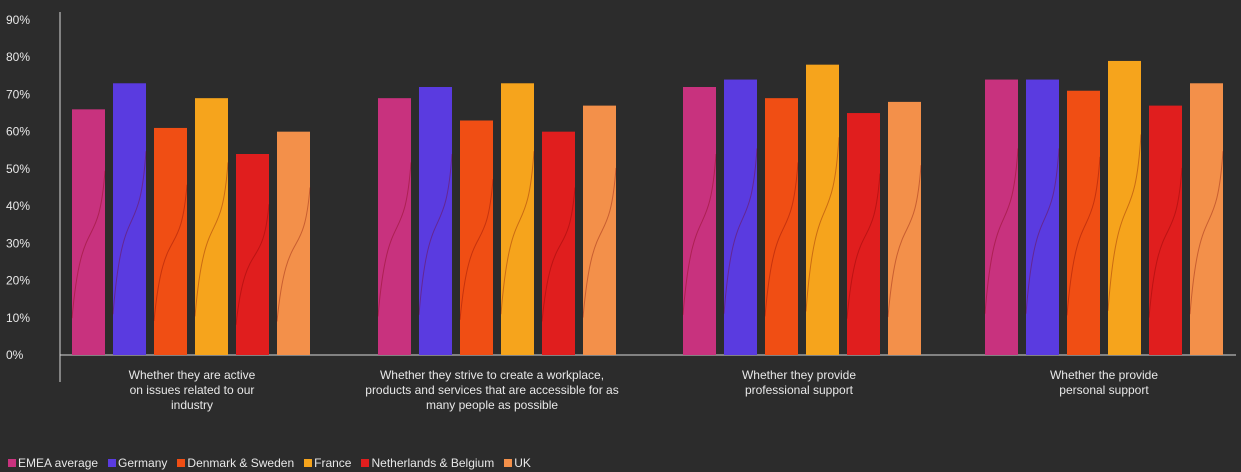 This screenshot has height=472, width=1241. I want to click on legend-label: UK, so click(522, 463).